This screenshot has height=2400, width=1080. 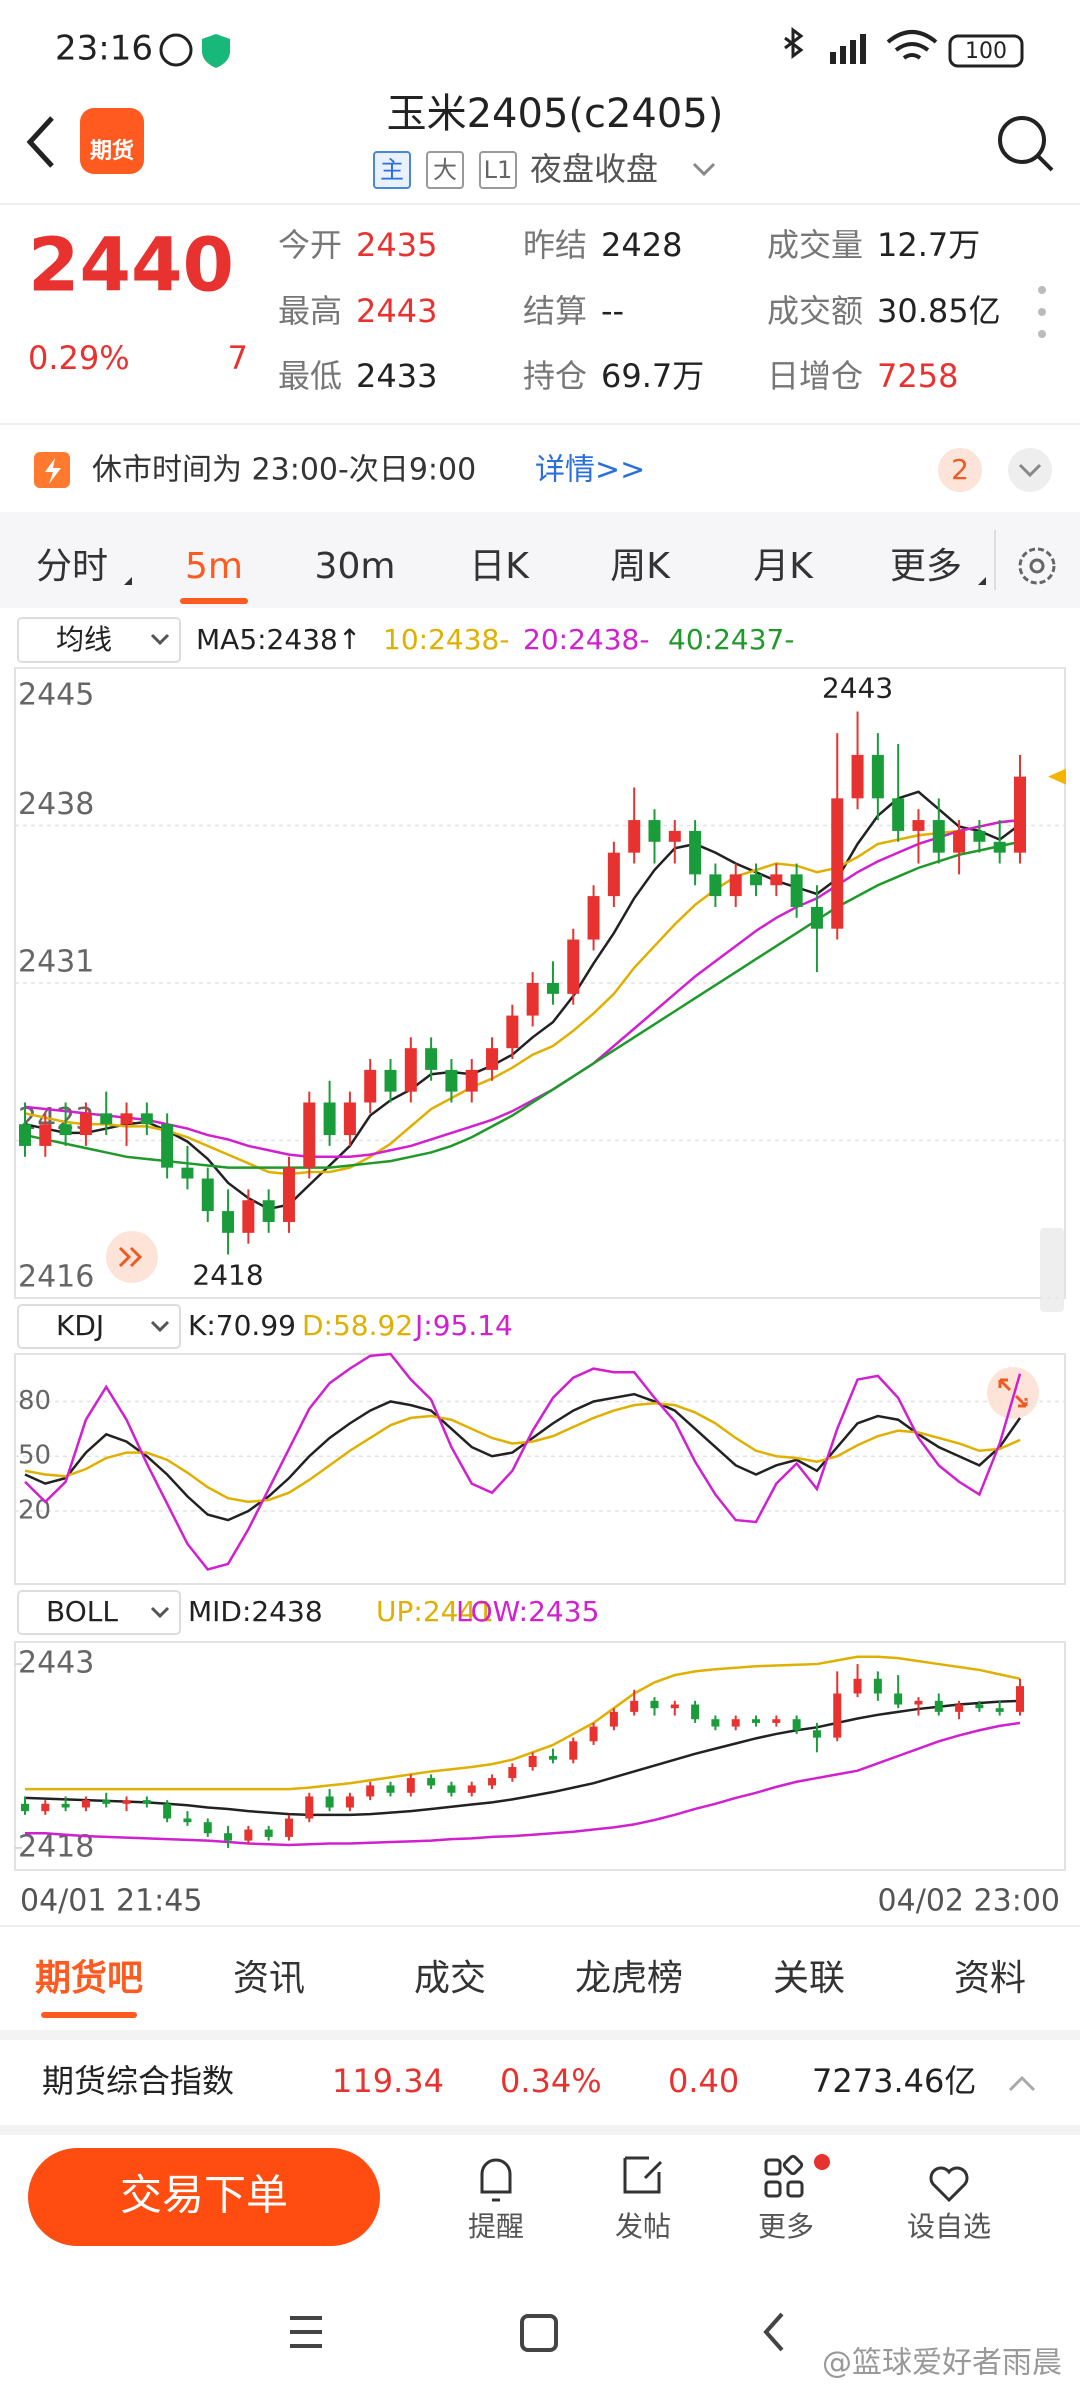 I want to click on nav-back, so click(x=773, y=2332).